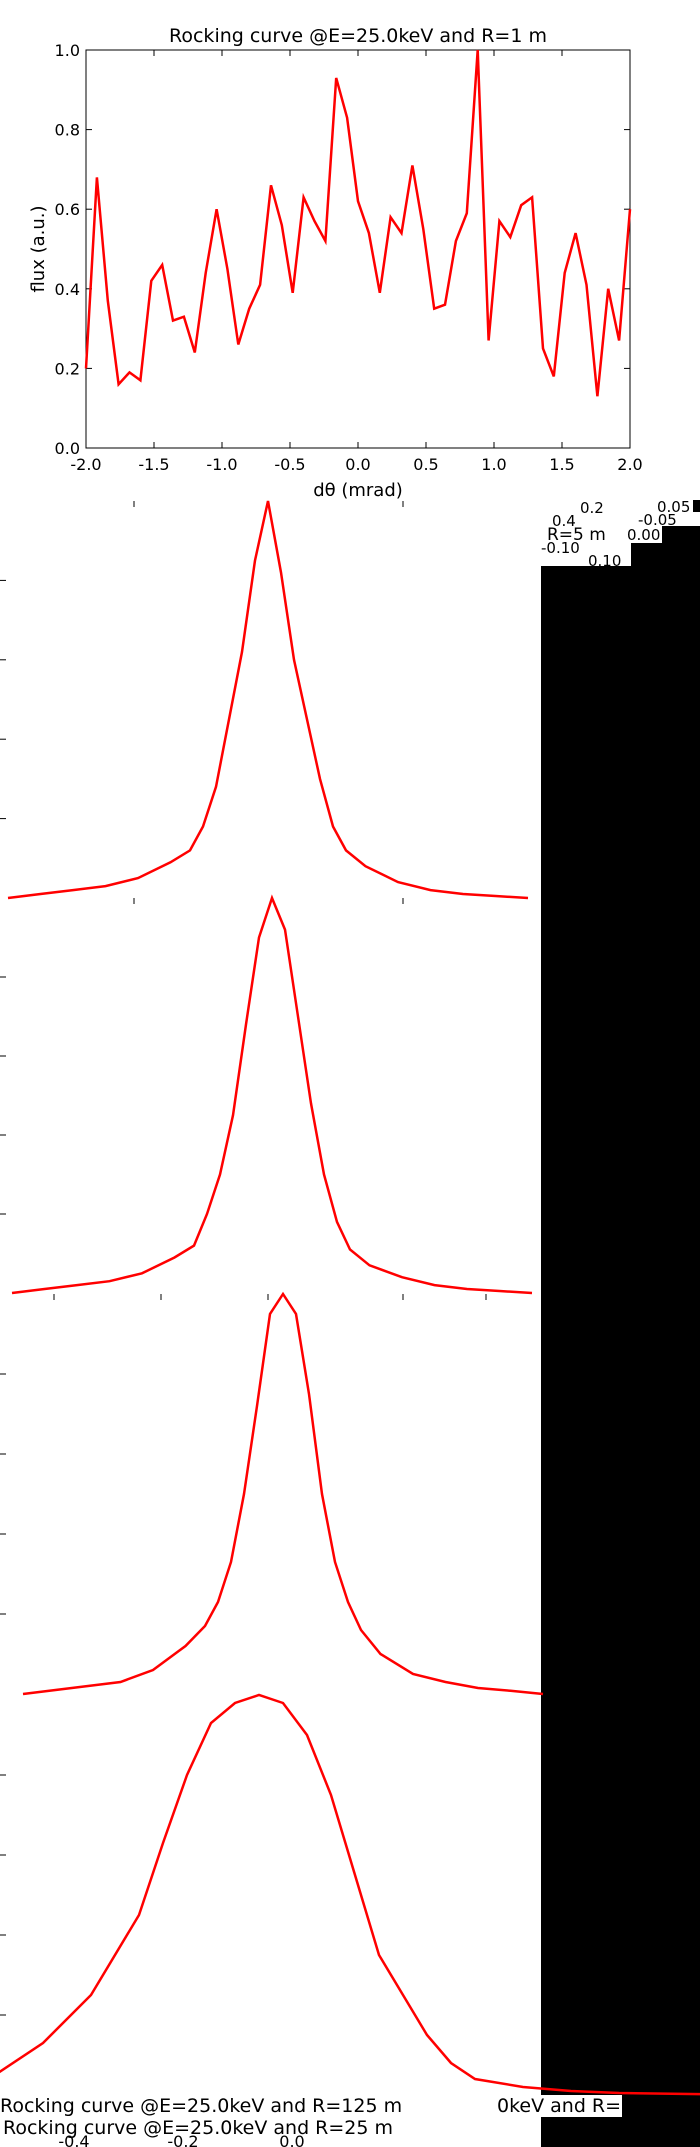 The width and height of the screenshot is (700, 2147). I want to click on bottom-title-rinf: 0keV and R=∞, so click(567, 2106).